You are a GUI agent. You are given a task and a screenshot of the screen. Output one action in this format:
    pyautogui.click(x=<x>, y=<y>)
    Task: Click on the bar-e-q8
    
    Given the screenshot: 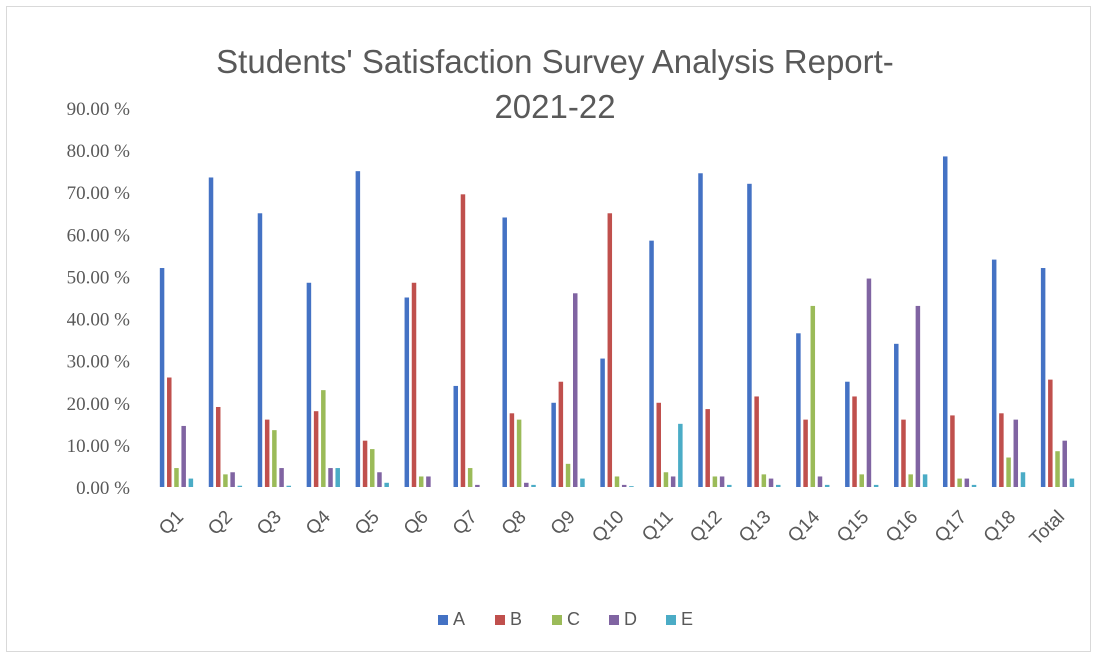 What is the action you would take?
    pyautogui.click(x=533, y=485)
    